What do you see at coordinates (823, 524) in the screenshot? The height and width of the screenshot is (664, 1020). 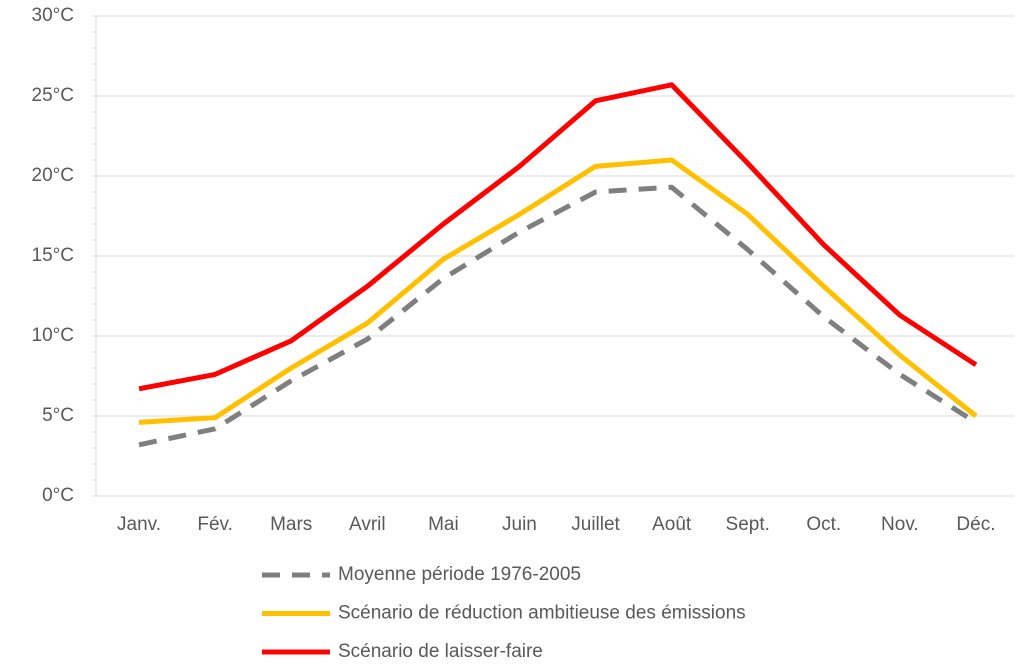 I see `x-tick-label: Oct.` at bounding box center [823, 524].